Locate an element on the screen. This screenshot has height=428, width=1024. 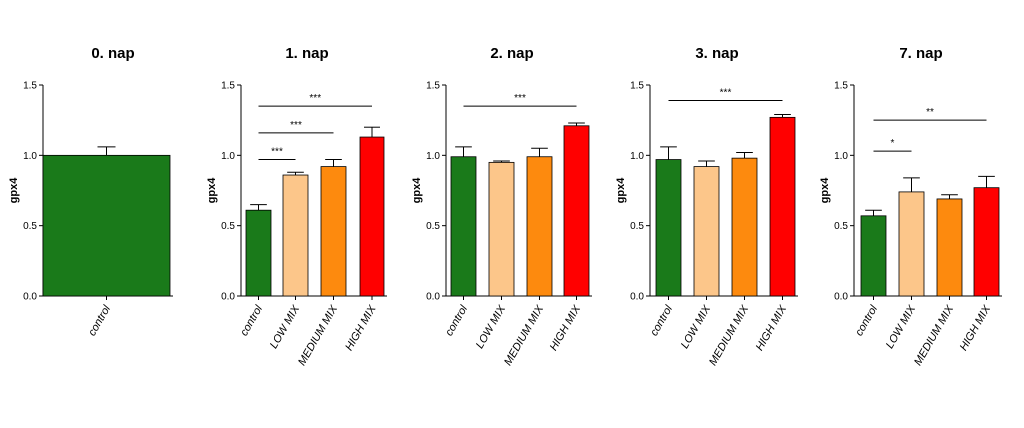
chart-title: 3. nap is located at coordinates (716, 53).